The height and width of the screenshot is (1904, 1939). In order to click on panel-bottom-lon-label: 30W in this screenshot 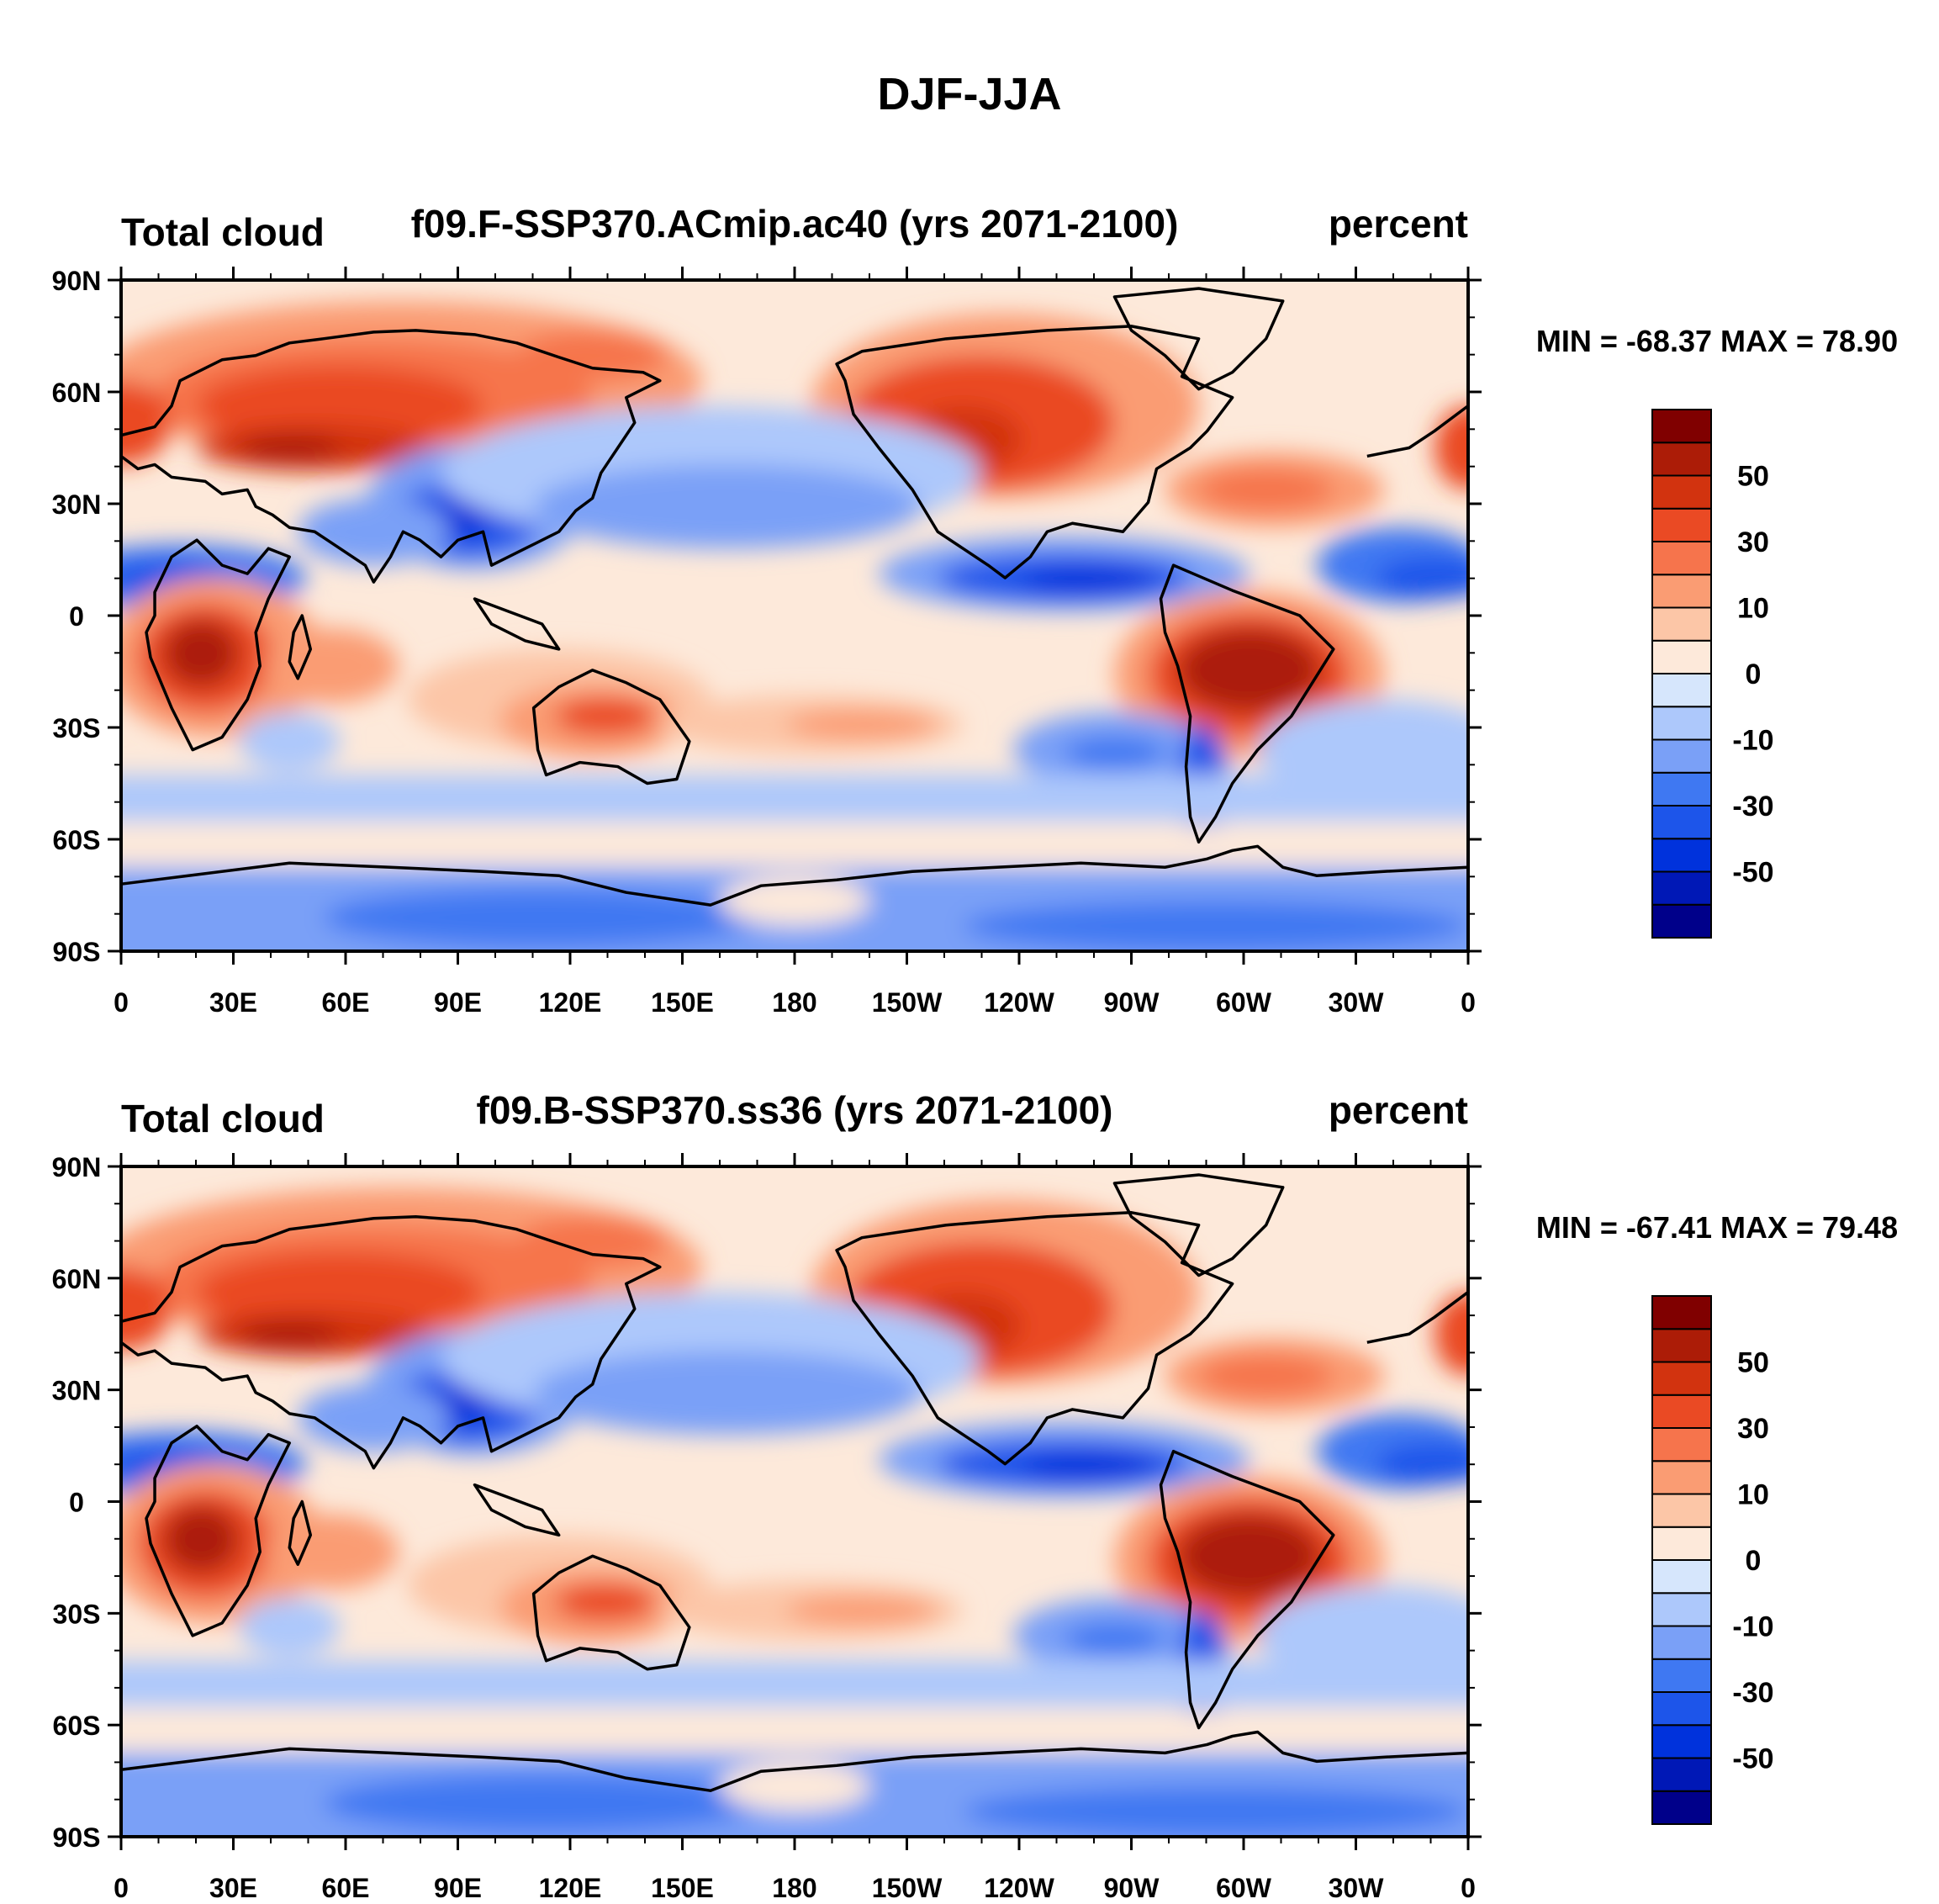, I will do `click(1357, 1888)`.